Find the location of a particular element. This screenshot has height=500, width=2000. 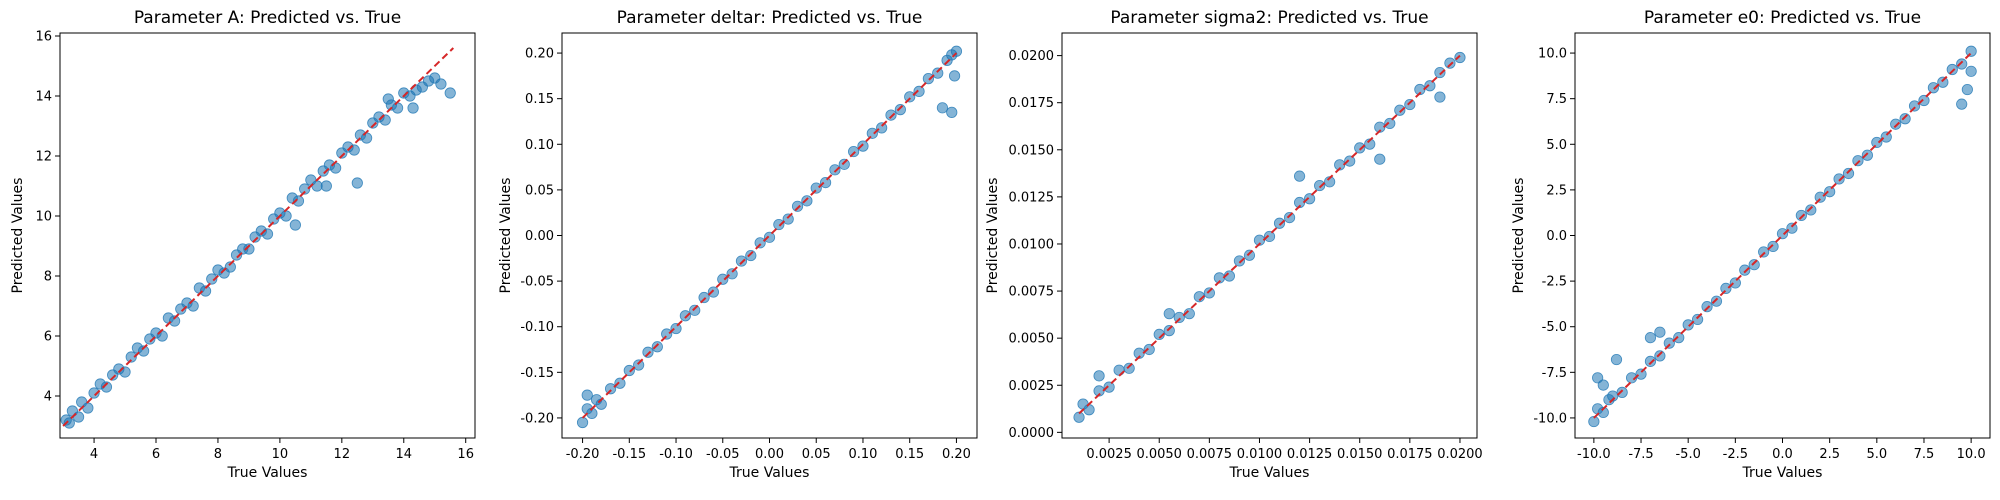

y-tick-label: -10.0 is located at coordinates (1550, 418).